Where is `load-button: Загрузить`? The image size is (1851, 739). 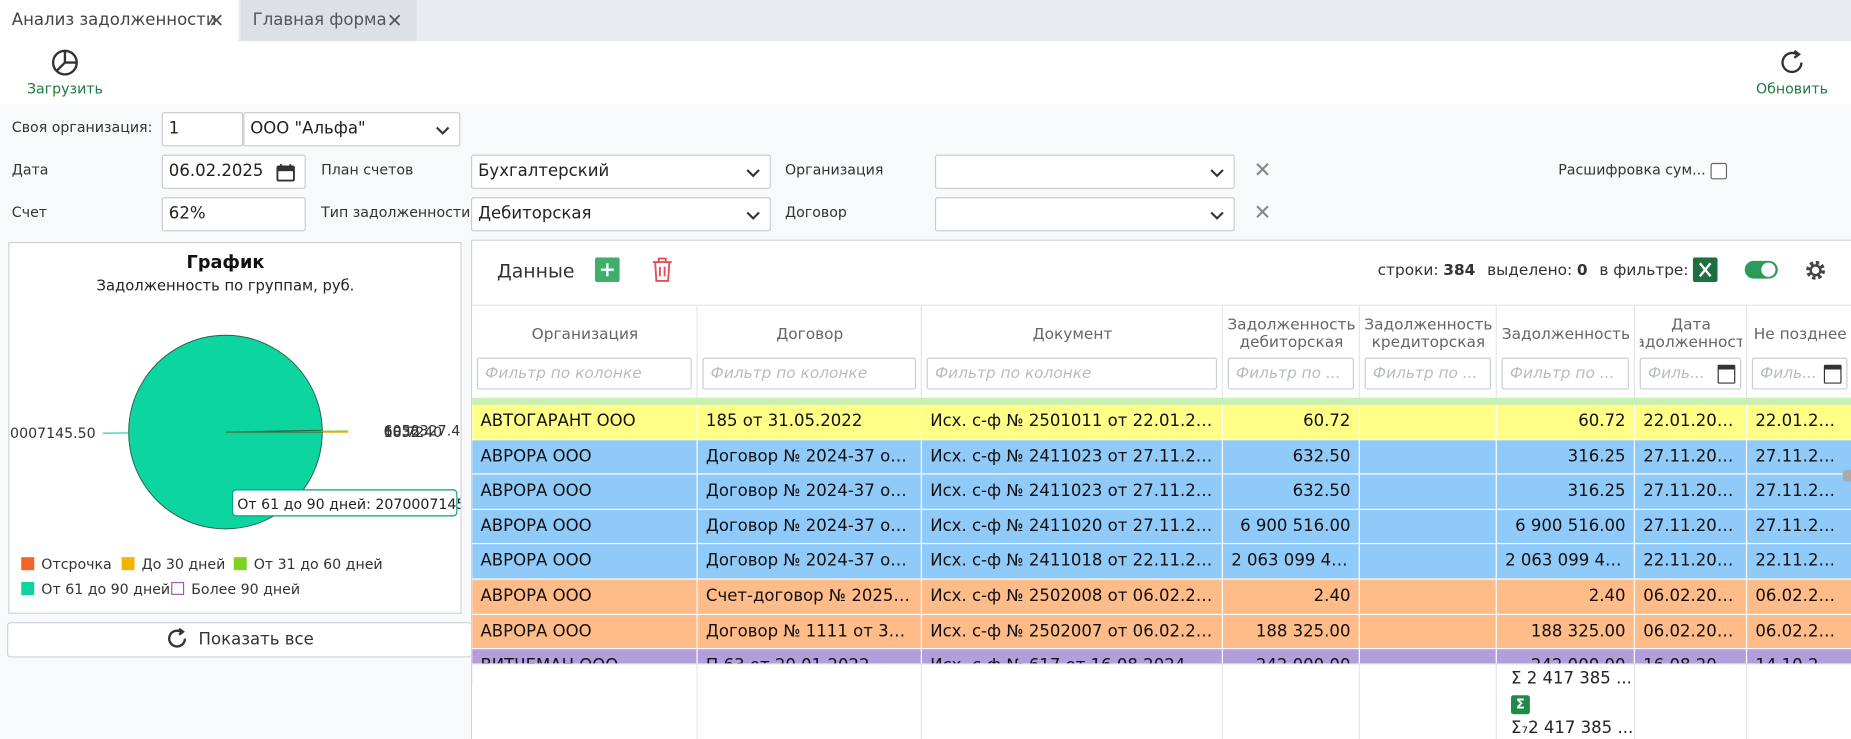
load-button: Загрузить is located at coordinates (65, 72).